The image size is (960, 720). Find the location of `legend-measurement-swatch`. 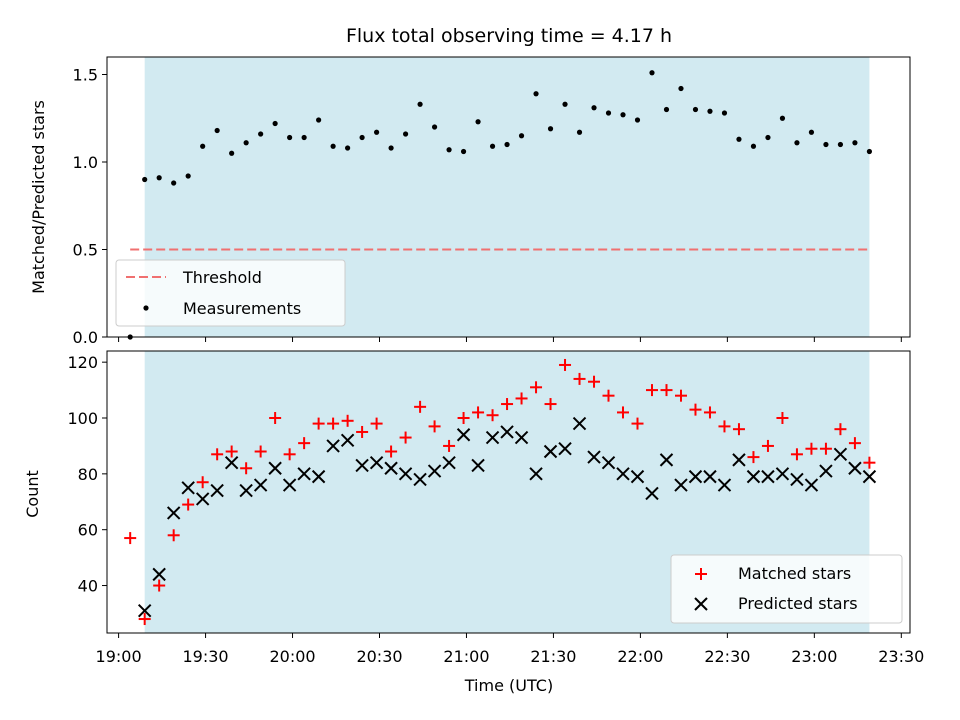

legend-measurement-swatch is located at coordinates (146, 308).